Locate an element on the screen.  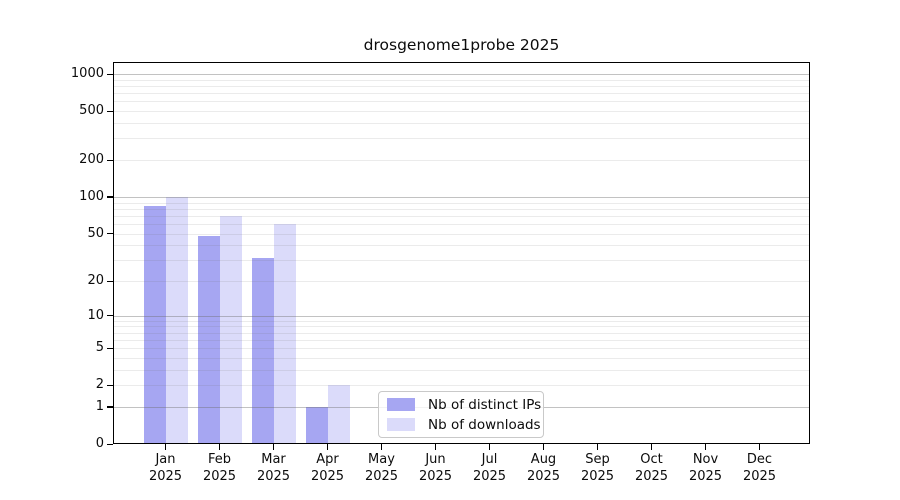
y-tick-label-1: 1 is located at coordinates (99, 406).